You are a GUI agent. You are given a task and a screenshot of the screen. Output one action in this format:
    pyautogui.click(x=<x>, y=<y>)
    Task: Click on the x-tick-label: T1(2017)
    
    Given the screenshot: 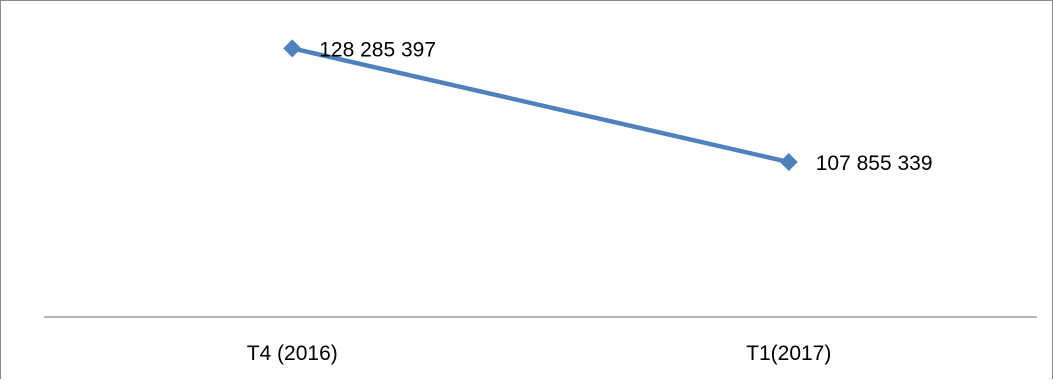 What is the action you would take?
    pyautogui.click(x=788, y=353)
    